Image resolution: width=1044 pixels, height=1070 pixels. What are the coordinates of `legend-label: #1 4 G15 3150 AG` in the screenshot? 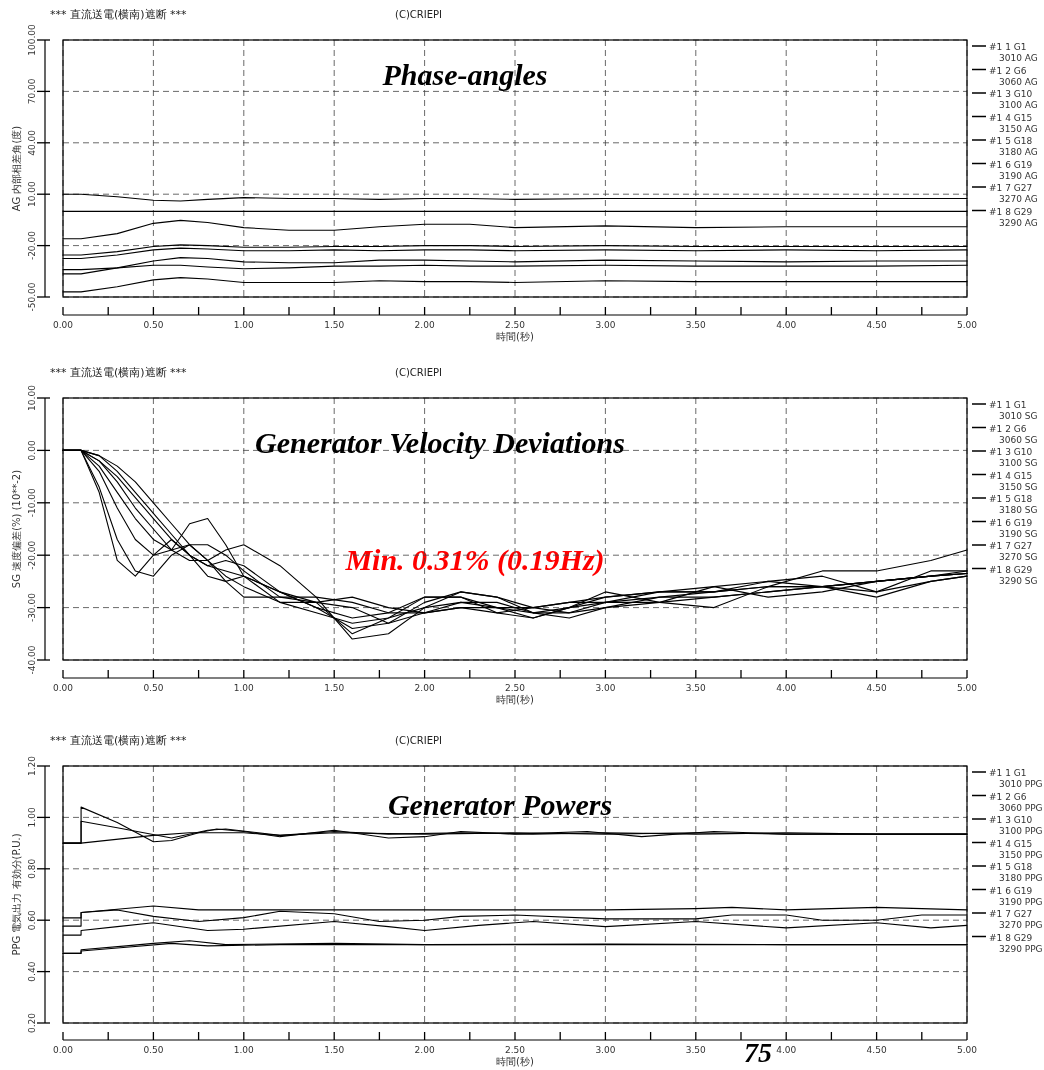 It's located at (1013, 123).